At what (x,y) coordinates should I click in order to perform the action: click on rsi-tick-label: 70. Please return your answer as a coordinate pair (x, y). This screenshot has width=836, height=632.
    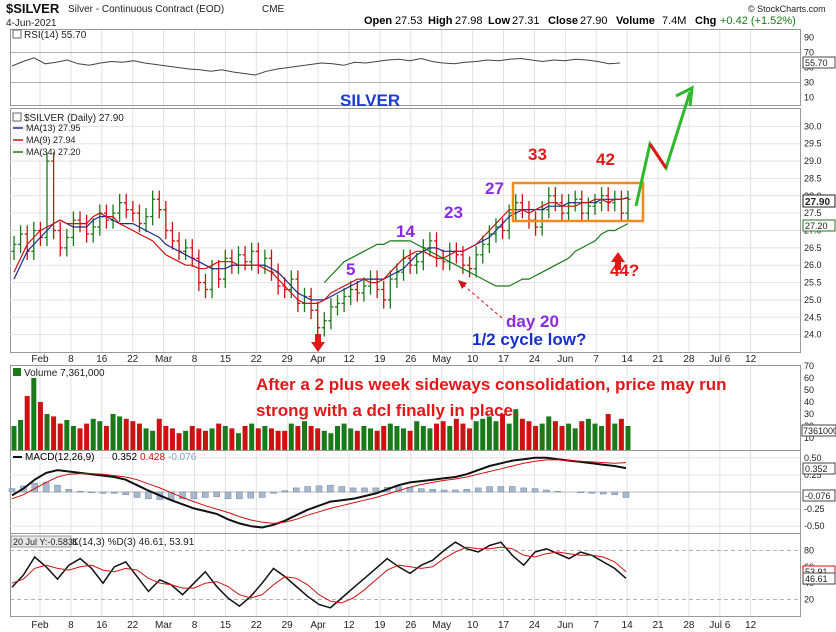
    Looking at the image, I should click on (809, 53).